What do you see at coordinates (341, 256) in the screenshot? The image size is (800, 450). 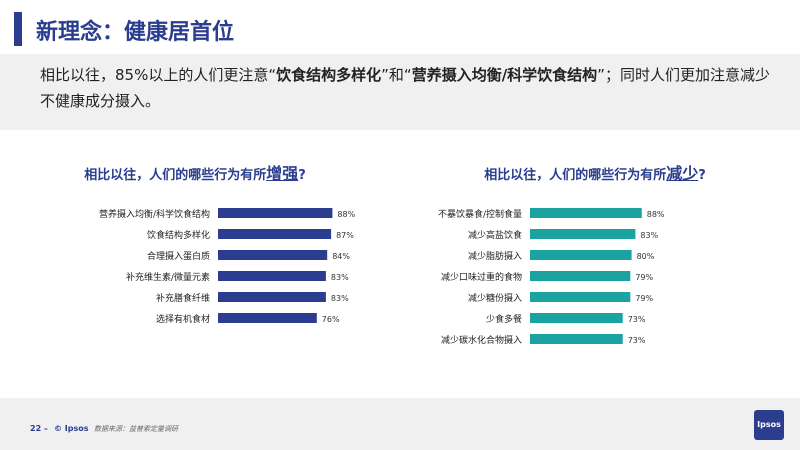 I see `increase-value-label: 84%` at bounding box center [341, 256].